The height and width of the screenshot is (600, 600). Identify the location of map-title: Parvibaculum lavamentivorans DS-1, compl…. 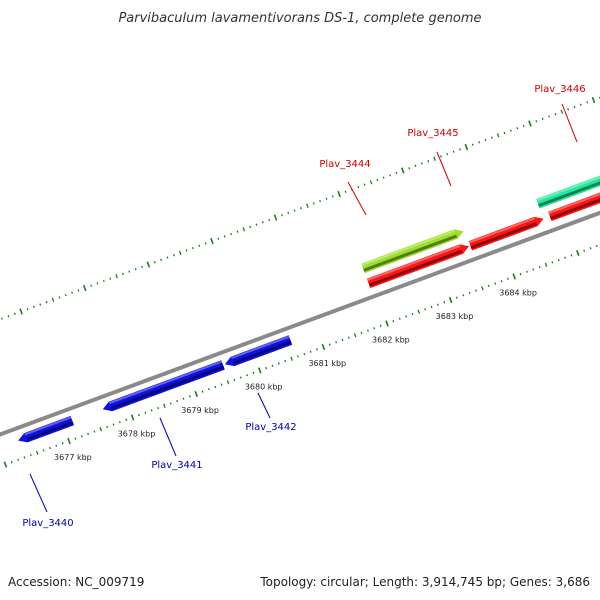
(299, 18).